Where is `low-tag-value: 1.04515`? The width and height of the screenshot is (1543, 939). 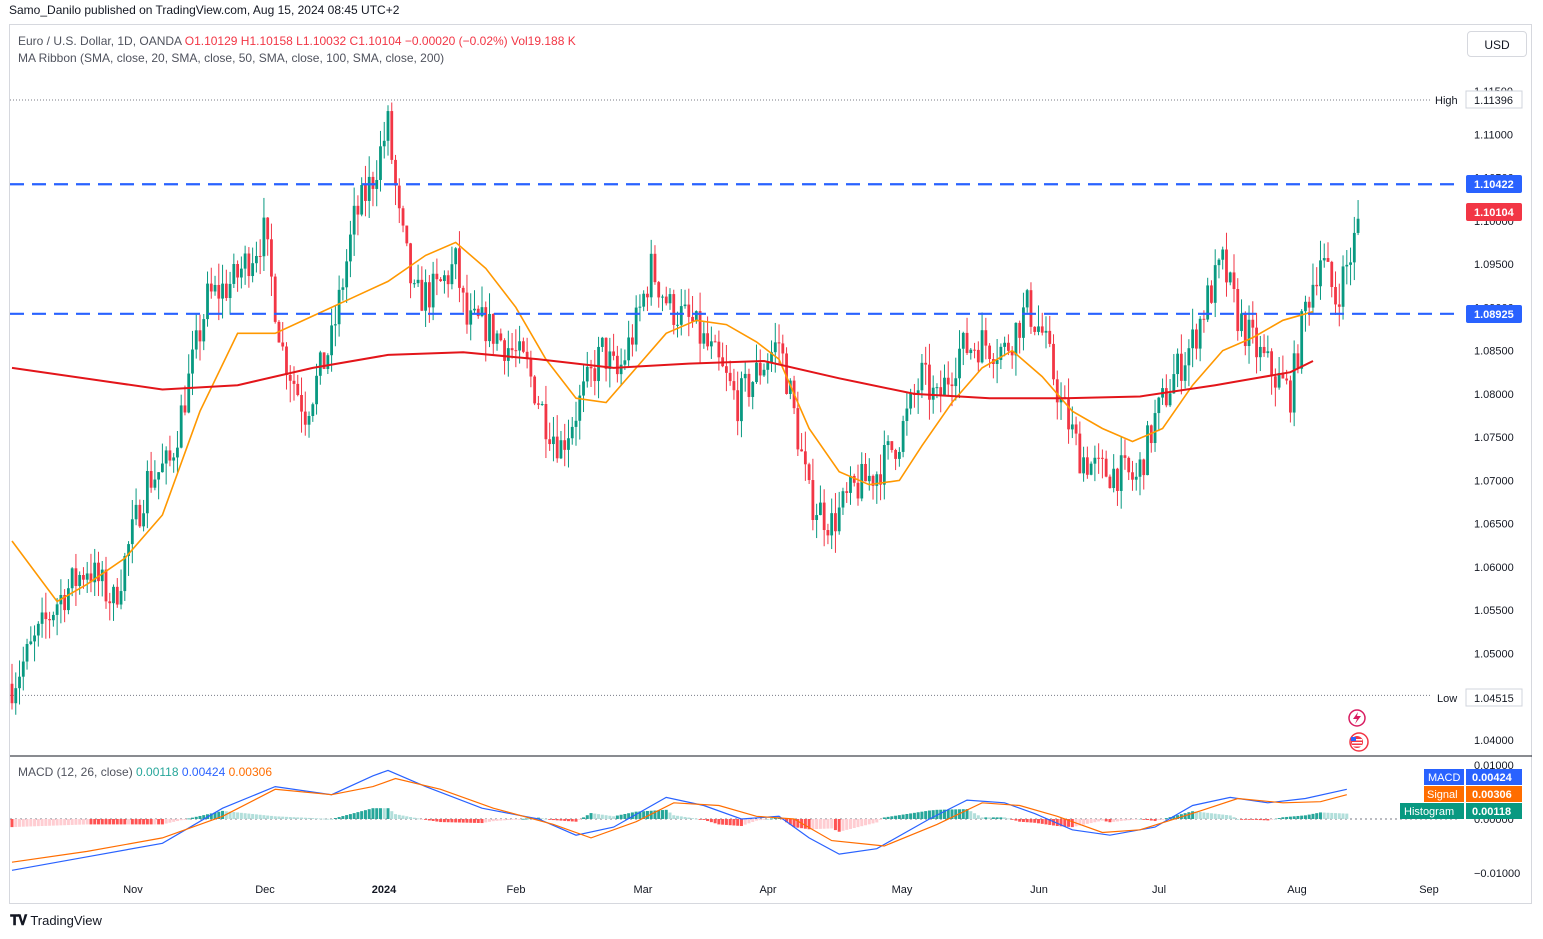
low-tag-value: 1.04515 is located at coordinates (1494, 699).